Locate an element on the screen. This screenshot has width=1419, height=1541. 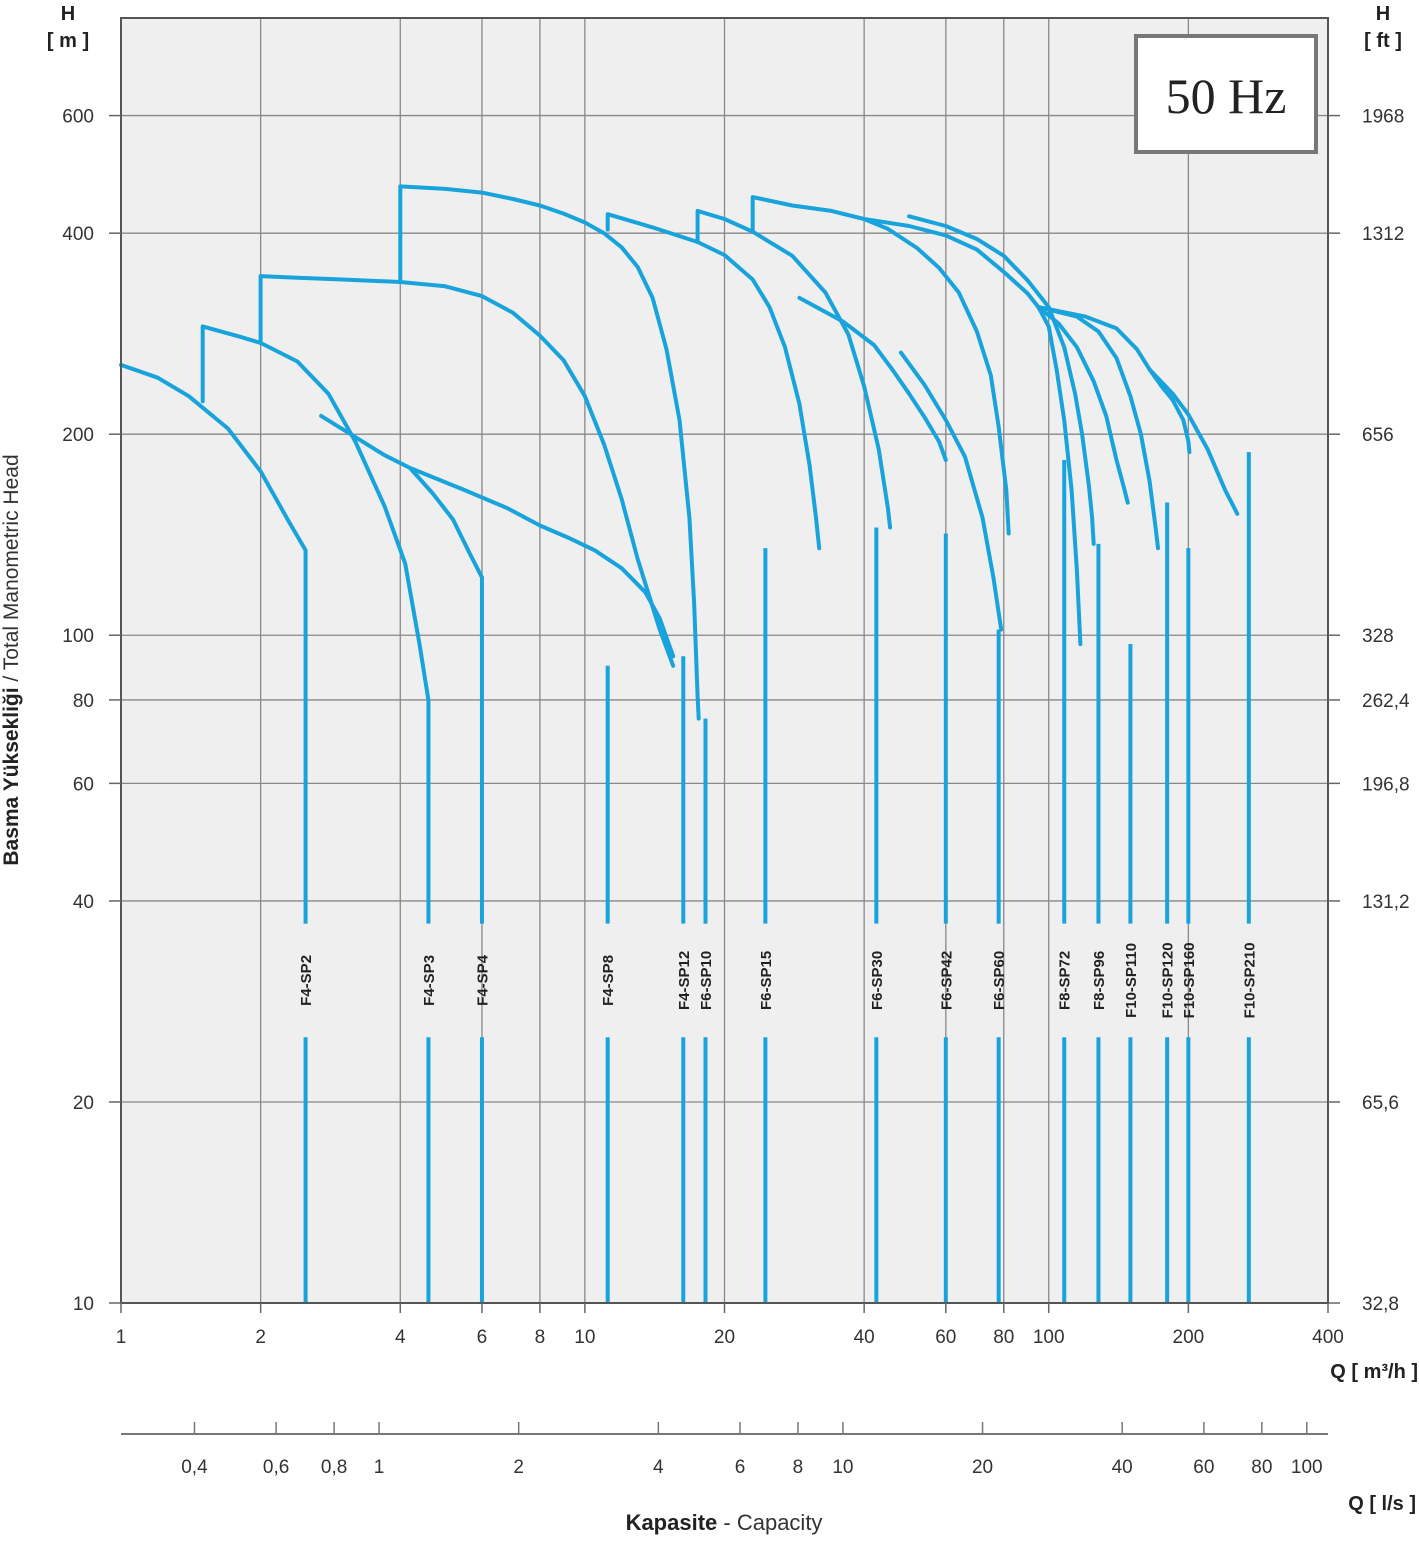
x-ls-tick-label: 4 is located at coordinates (658, 1467).